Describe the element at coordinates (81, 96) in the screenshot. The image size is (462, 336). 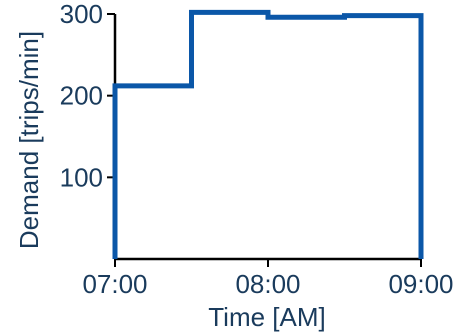
I see `y-tick-label: 200` at that location.